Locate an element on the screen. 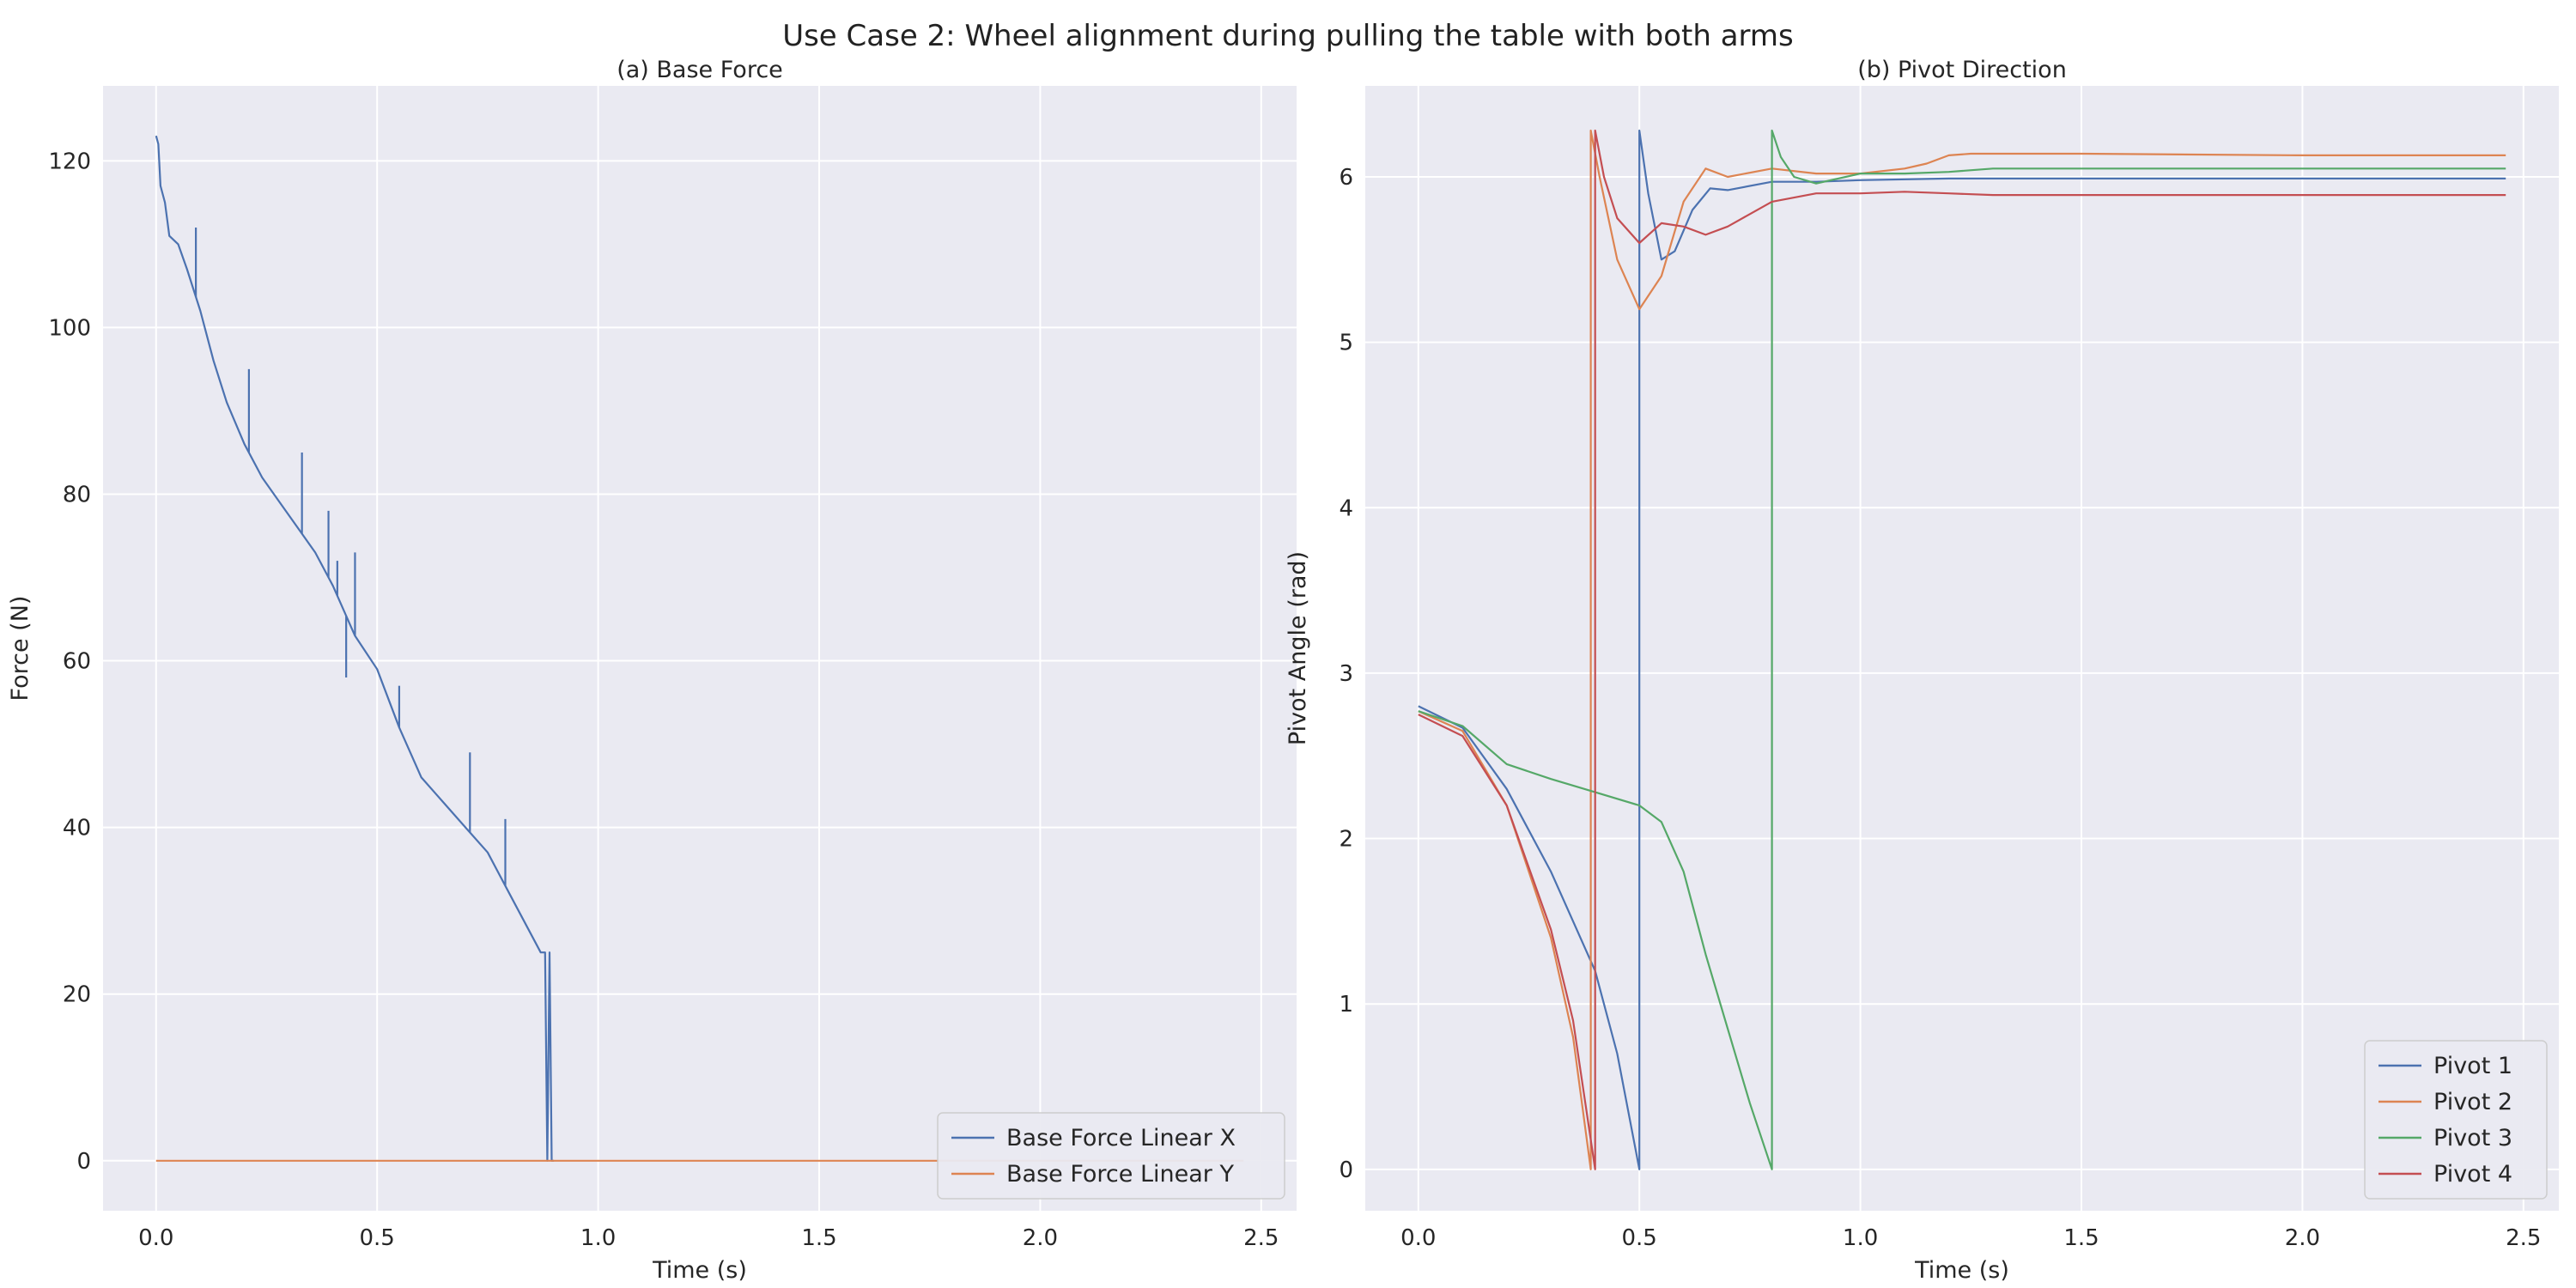 Image resolution: width=2576 pixels, height=1288 pixels. y-tick-label: 100 is located at coordinates (69, 328).